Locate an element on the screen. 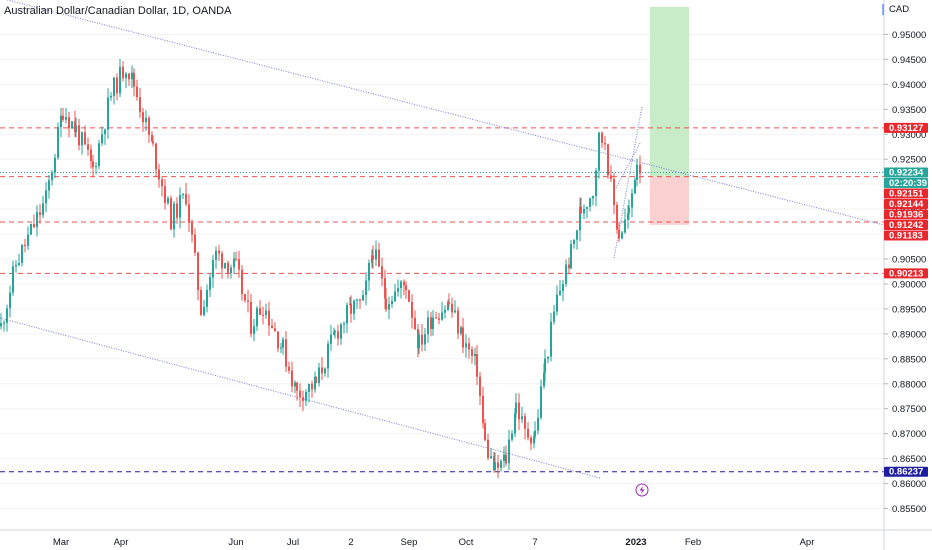 The image size is (932, 550). price-badge-label: 0.92151 is located at coordinates (906, 193).